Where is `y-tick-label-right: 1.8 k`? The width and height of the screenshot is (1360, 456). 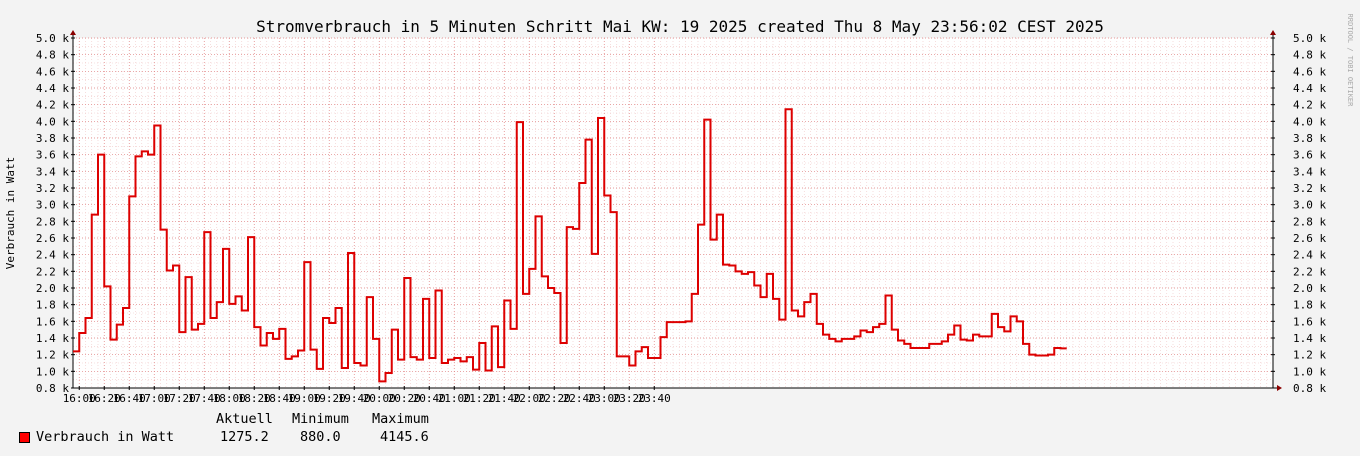 y-tick-label-right: 1.8 k is located at coordinates (1309, 305).